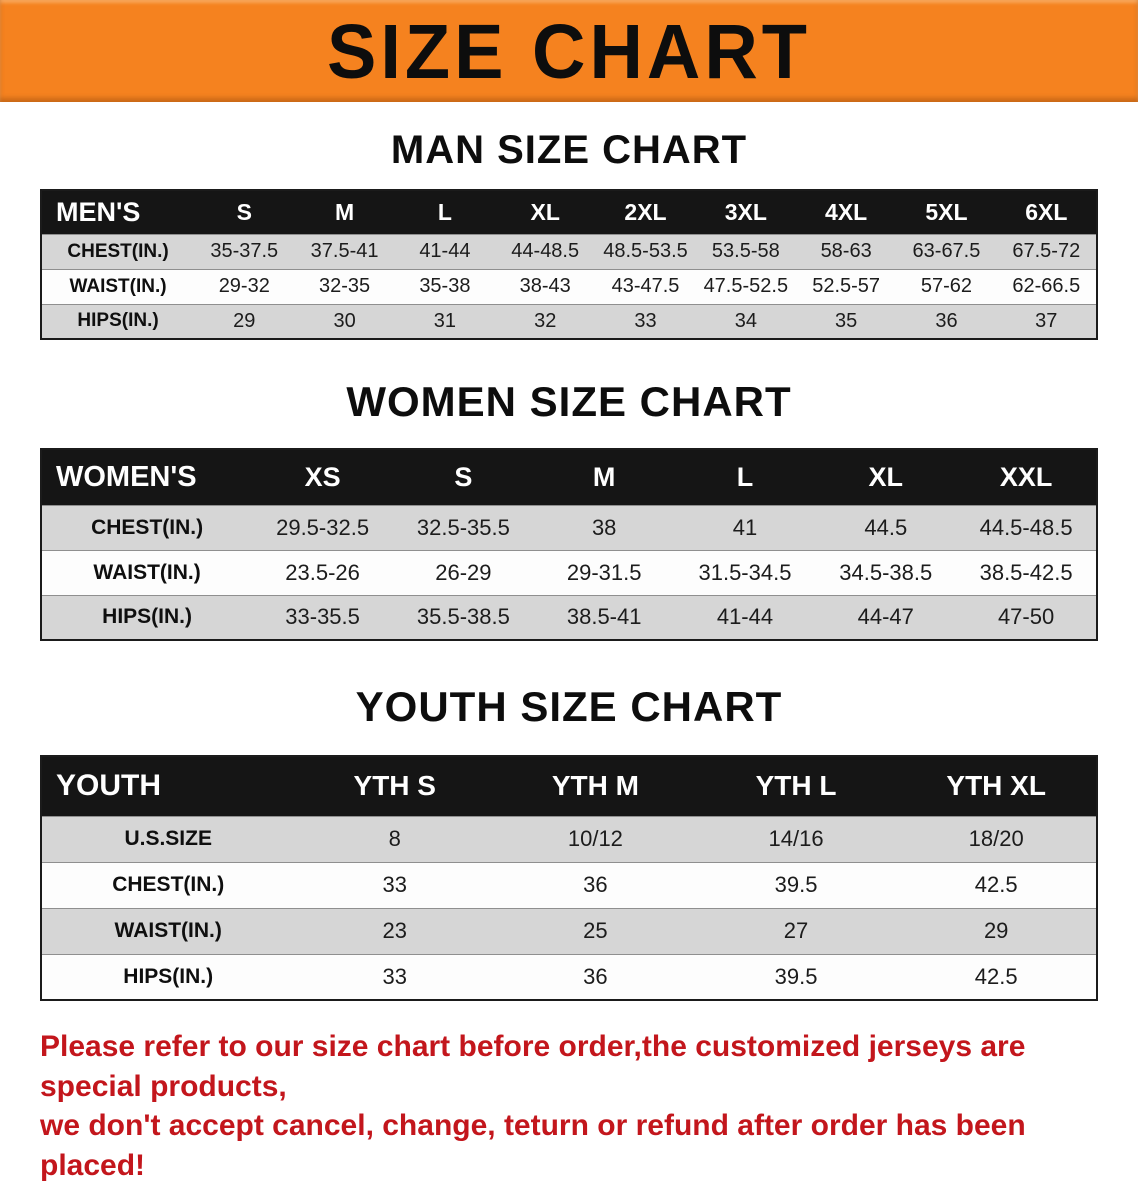 This screenshot has height=1185, width=1138. Describe the element at coordinates (1026, 527) in the screenshot. I see `size-value: 44.5-48.5` at that location.